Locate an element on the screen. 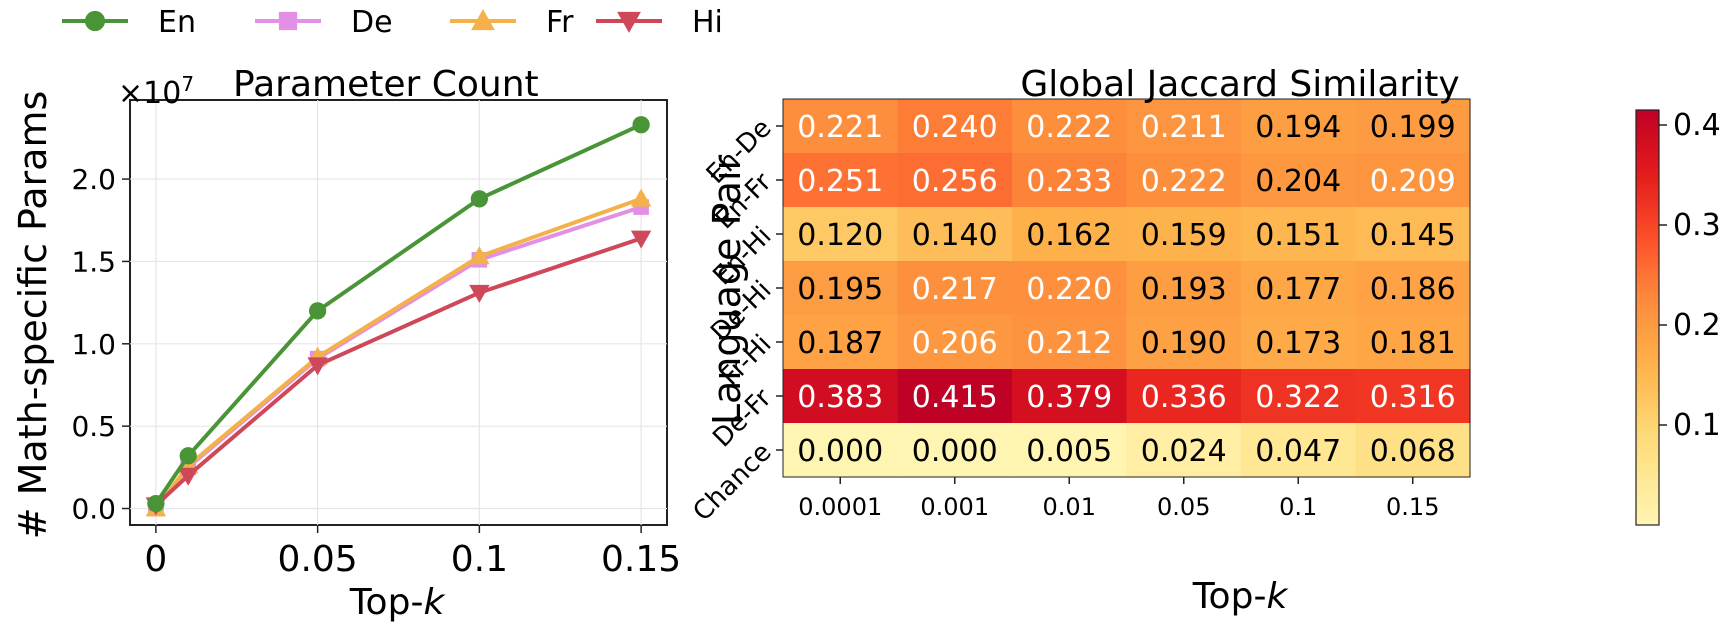 The width and height of the screenshot is (1726, 630). heatmap-title: Global Jaccard Similarity is located at coordinates (1239, 84).